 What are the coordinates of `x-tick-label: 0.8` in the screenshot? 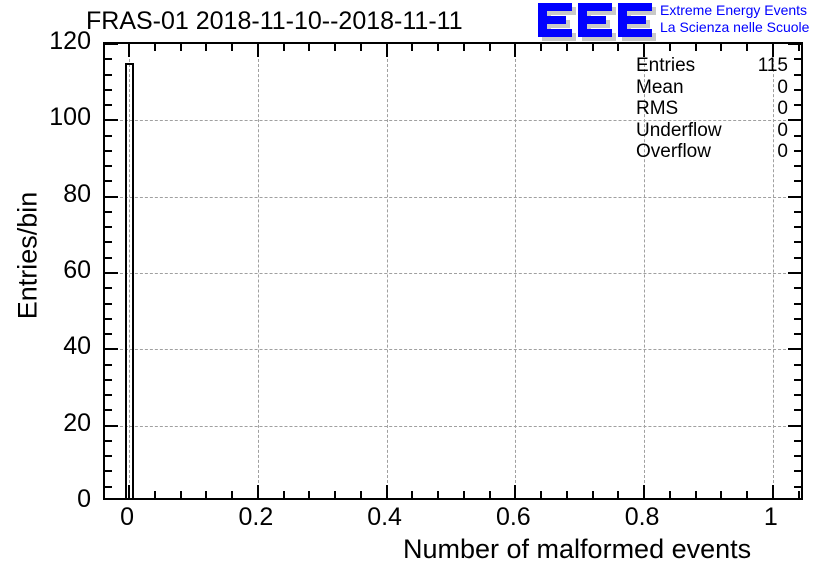 It's located at (642, 517).